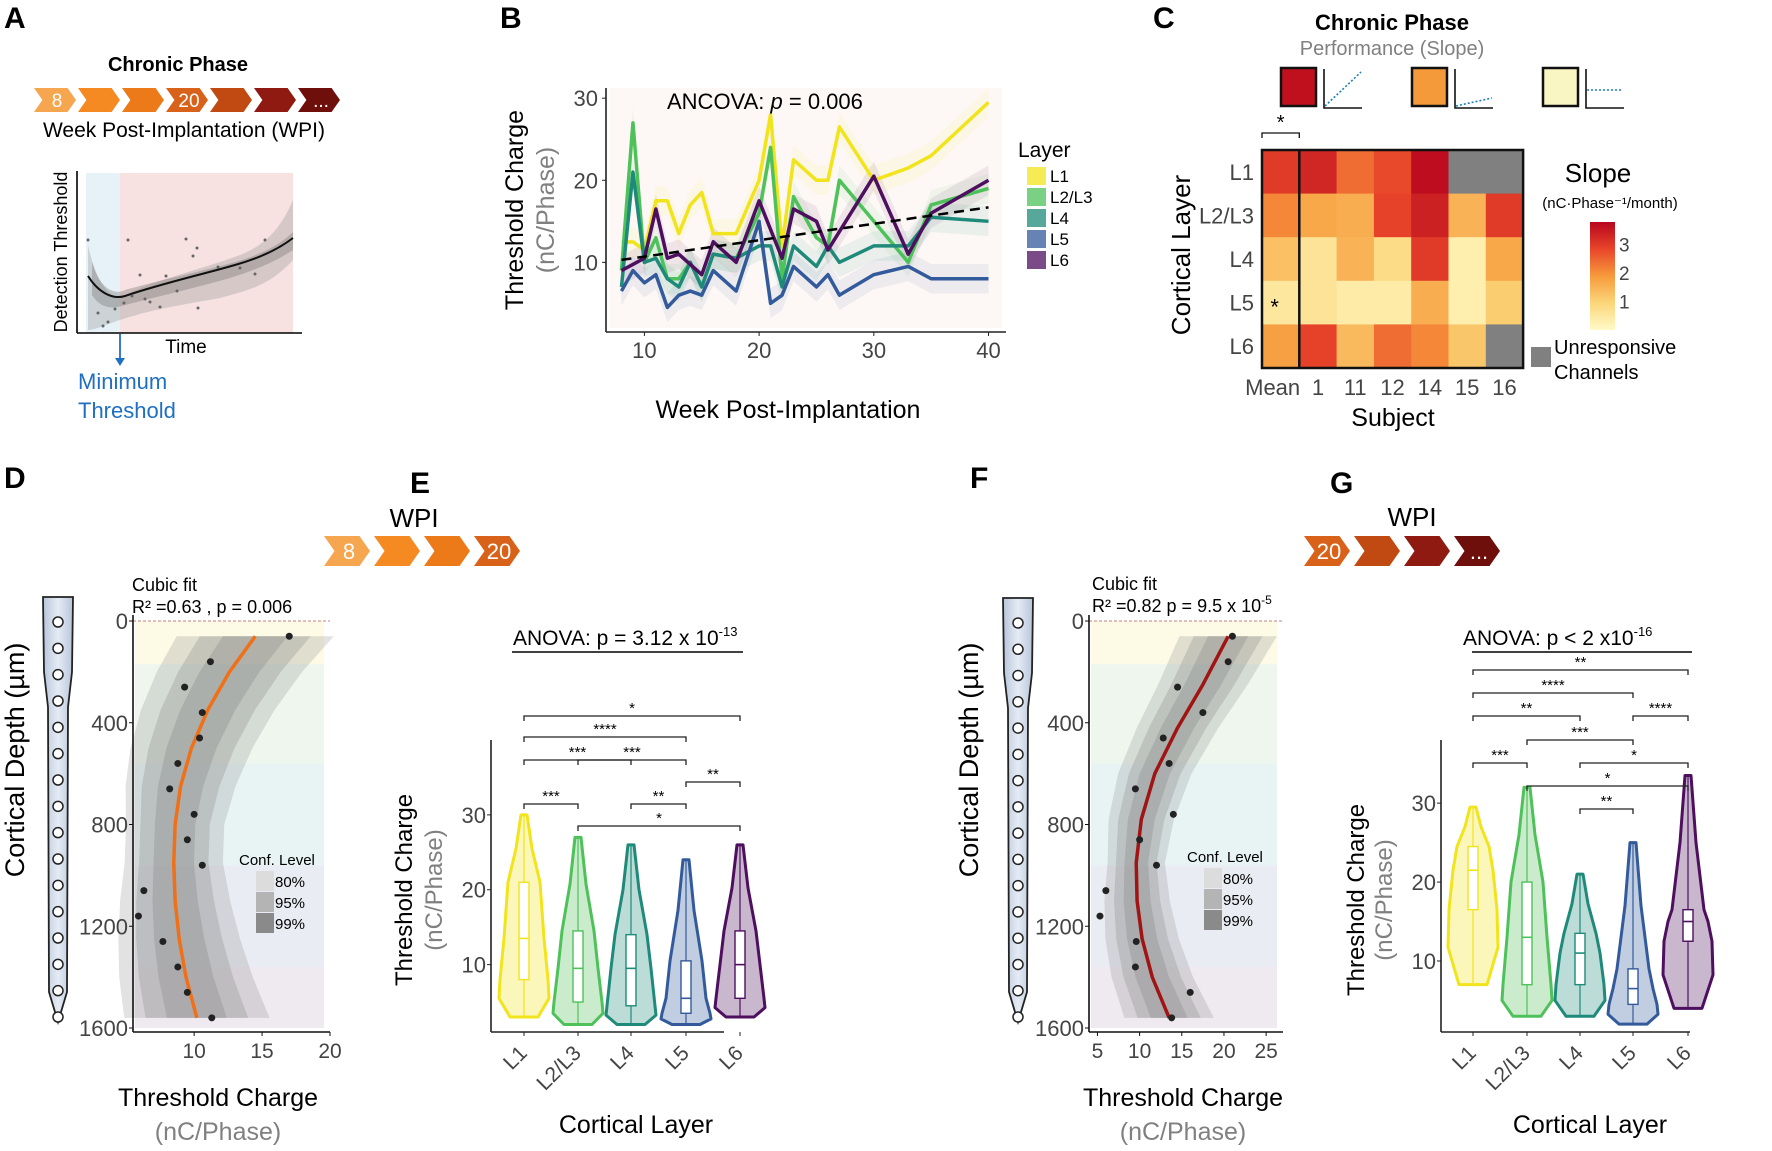  What do you see at coordinates (1424, 803) in the screenshot?
I see `y-tick-label: 30` at bounding box center [1424, 803].